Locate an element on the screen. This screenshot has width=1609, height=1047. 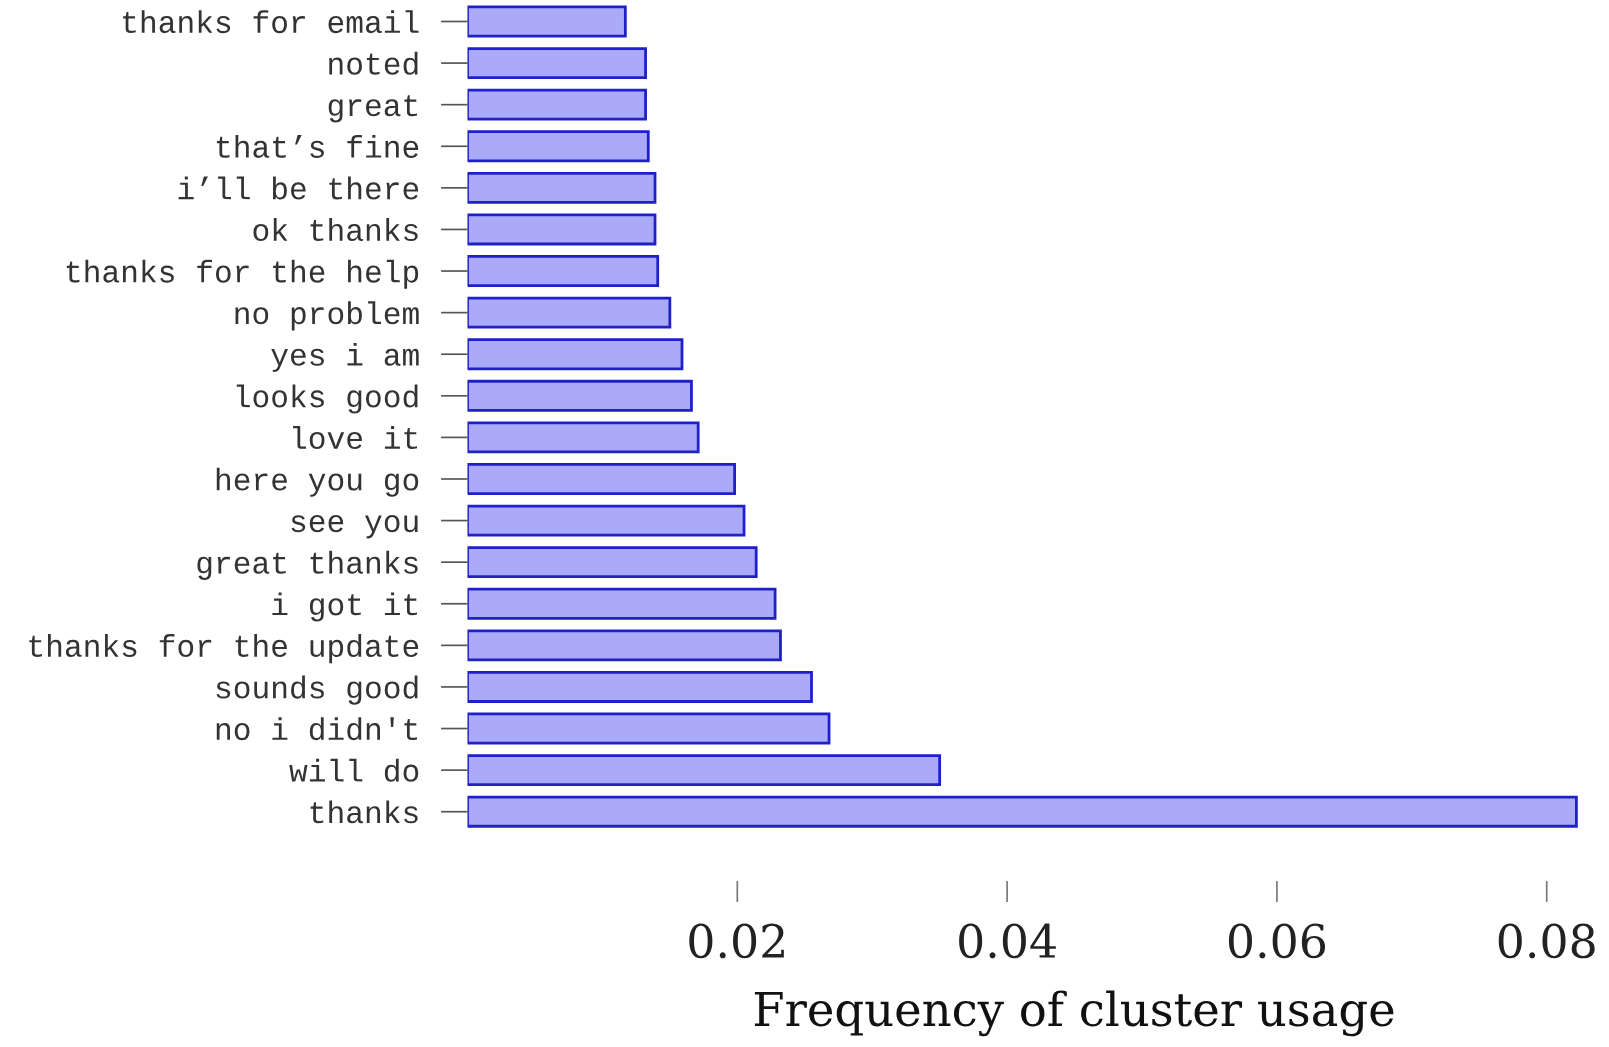
y-tick-label: ok thanks is located at coordinates (335, 230).